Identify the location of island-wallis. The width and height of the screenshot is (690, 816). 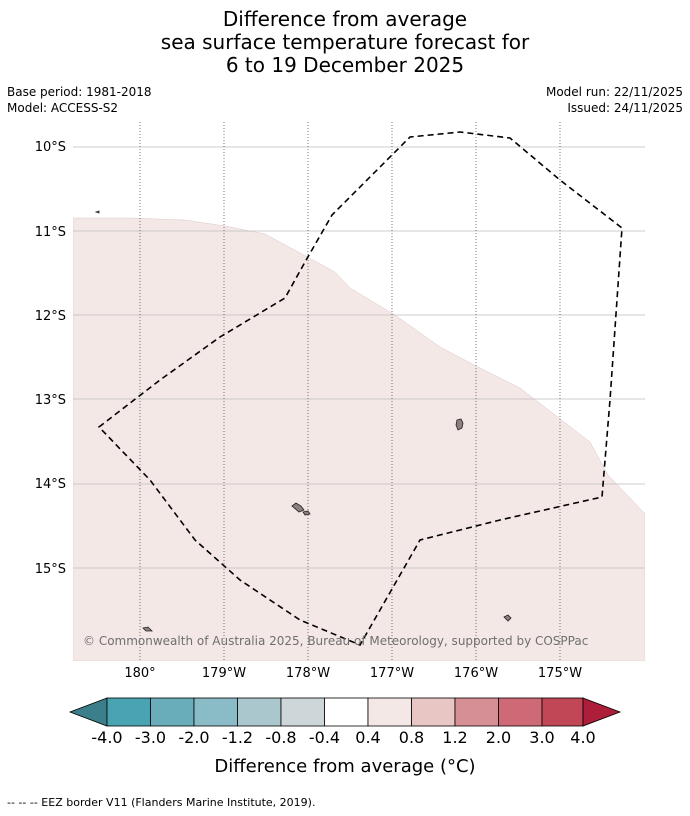
(459, 424).